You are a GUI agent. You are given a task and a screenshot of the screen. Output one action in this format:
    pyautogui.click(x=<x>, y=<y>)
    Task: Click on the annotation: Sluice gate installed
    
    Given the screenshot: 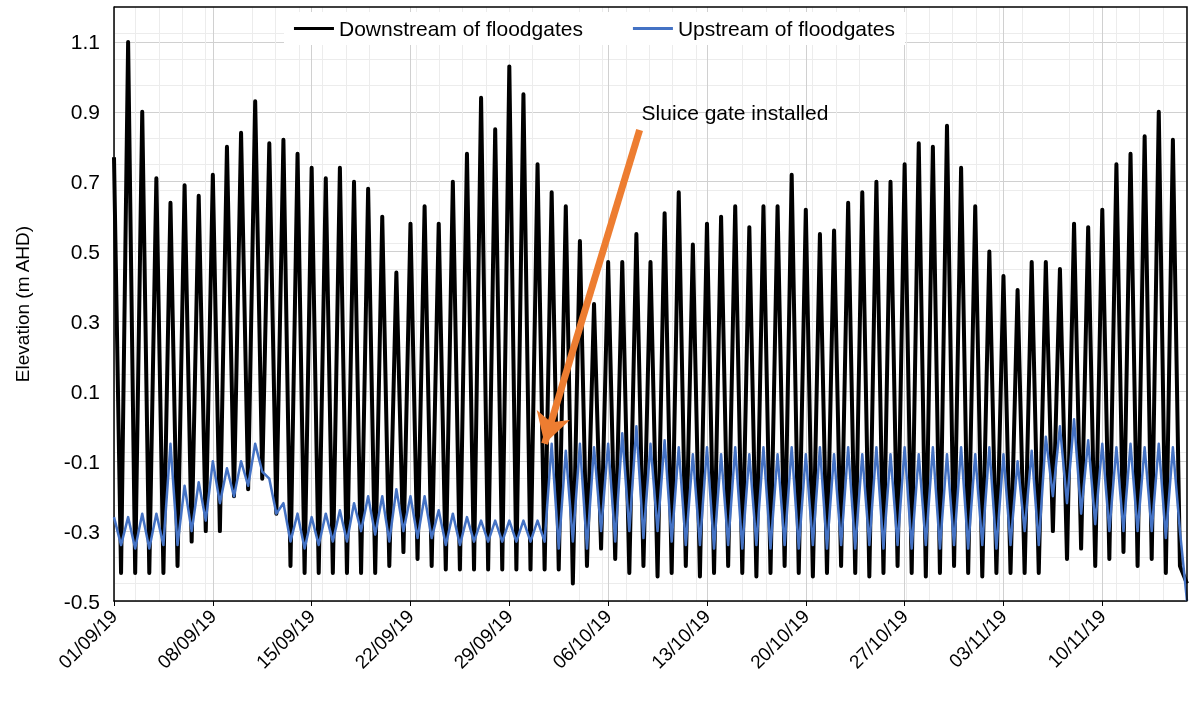 What is the action you would take?
    pyautogui.click(x=735, y=112)
    